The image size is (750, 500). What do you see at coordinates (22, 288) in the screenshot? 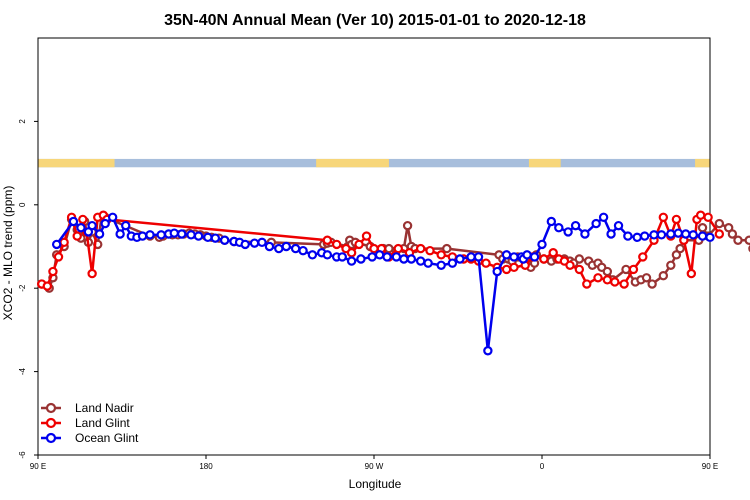
I see `y-tick-label: -2` at bounding box center [22, 288].